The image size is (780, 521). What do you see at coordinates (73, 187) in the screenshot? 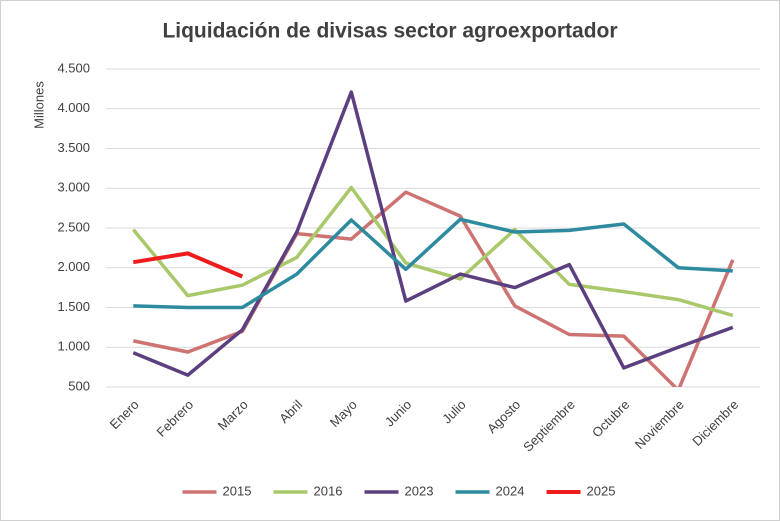
I see `y-tick-label: 3.000` at bounding box center [73, 187].